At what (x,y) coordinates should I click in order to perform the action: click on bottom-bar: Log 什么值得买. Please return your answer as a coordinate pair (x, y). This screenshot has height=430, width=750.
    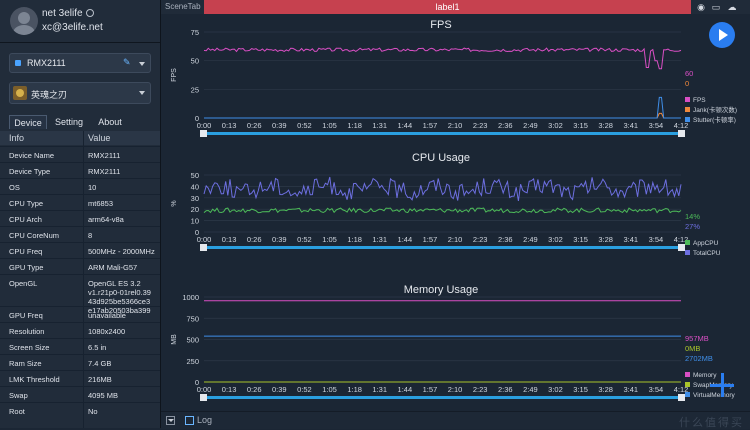
    Looking at the image, I should click on (455, 420).